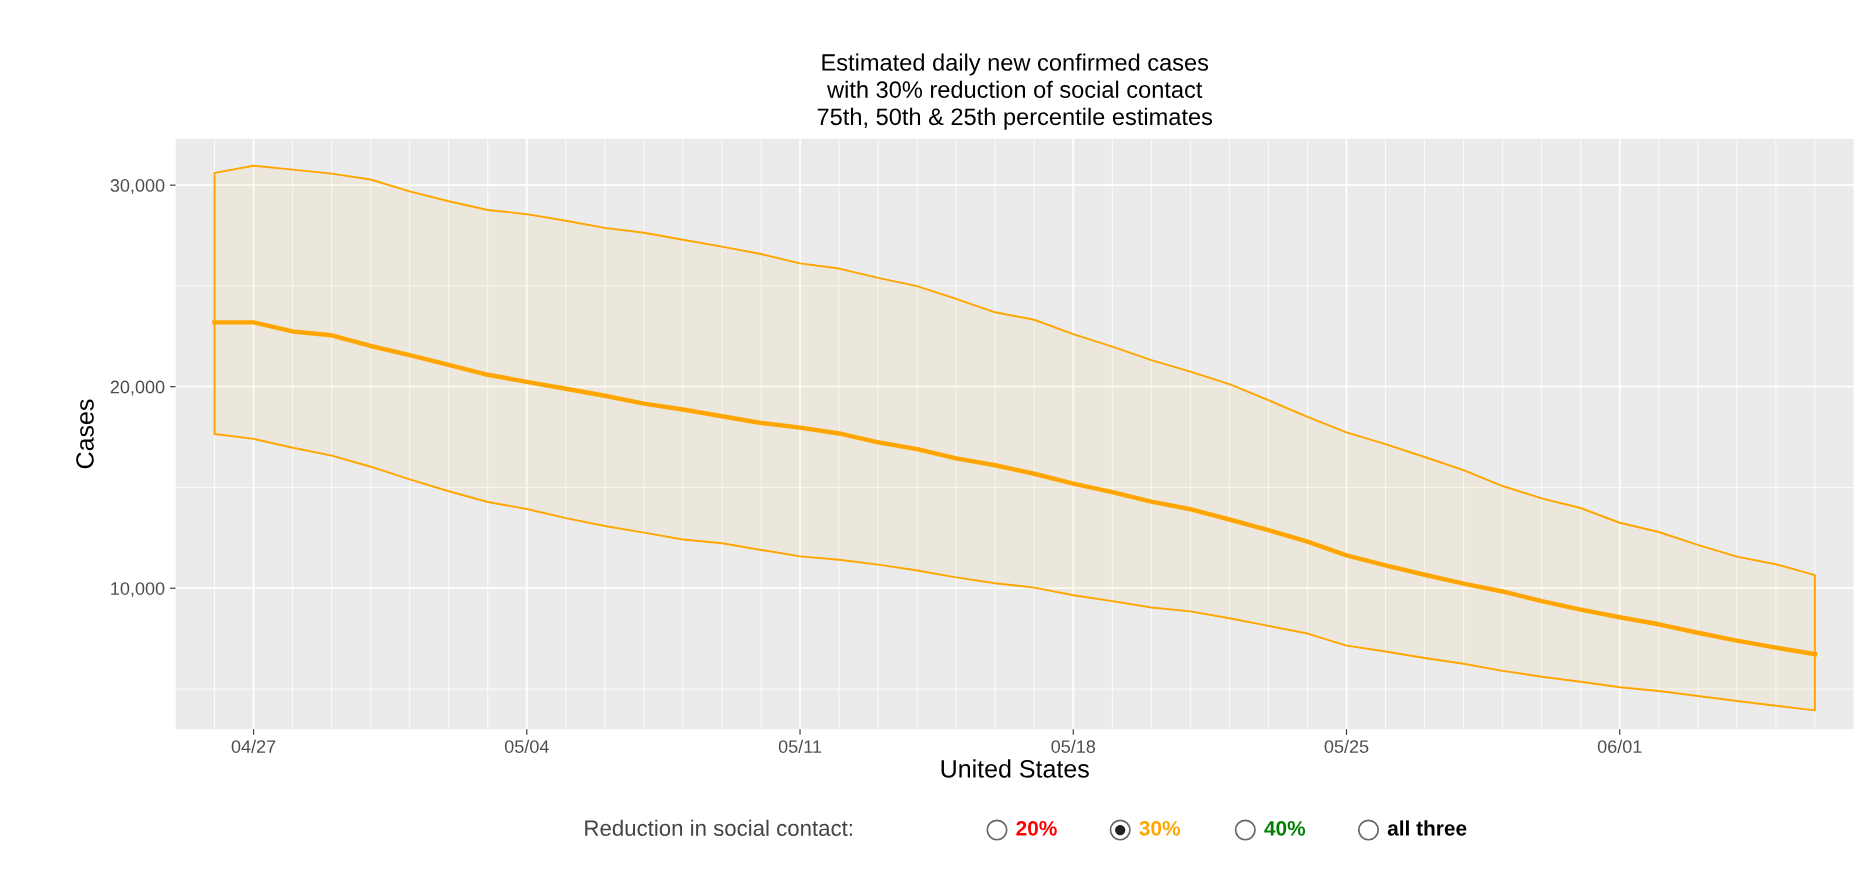 Image resolution: width=1867 pixels, height=884 pixels. What do you see at coordinates (526, 746) in the screenshot?
I see `x-tick-label: 05/04` at bounding box center [526, 746].